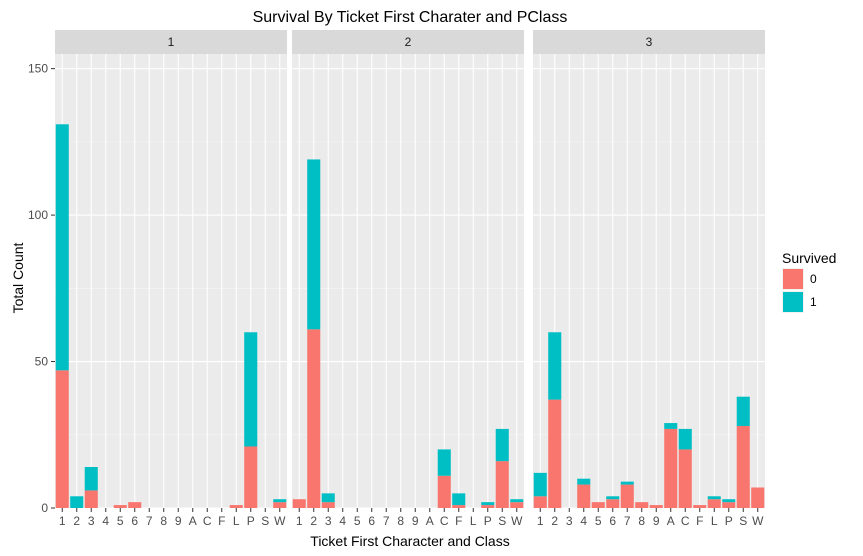 Image resolution: width=863 pixels, height=556 pixels. What do you see at coordinates (714, 503) in the screenshot?
I see `bar-panel3-L-survived0` at bounding box center [714, 503].